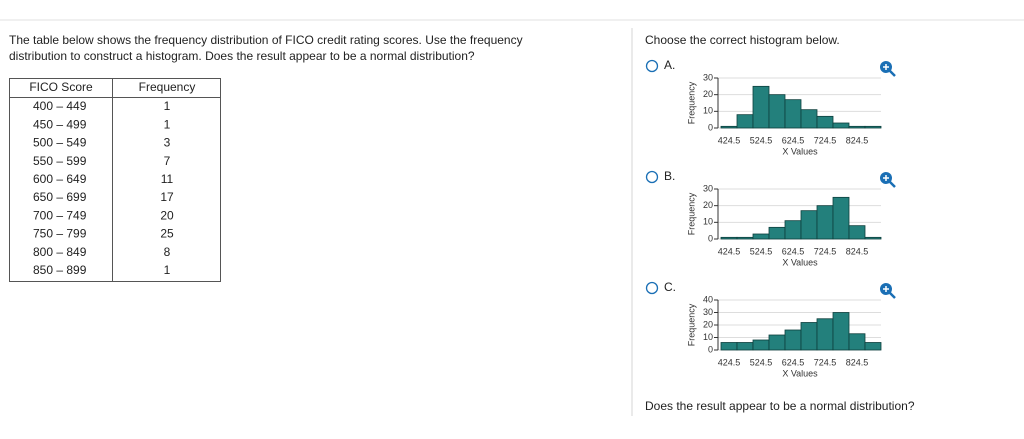 This screenshot has height=439, width=1024. I want to click on choice-prompt: Choose the correct histogram below., so click(742, 40).